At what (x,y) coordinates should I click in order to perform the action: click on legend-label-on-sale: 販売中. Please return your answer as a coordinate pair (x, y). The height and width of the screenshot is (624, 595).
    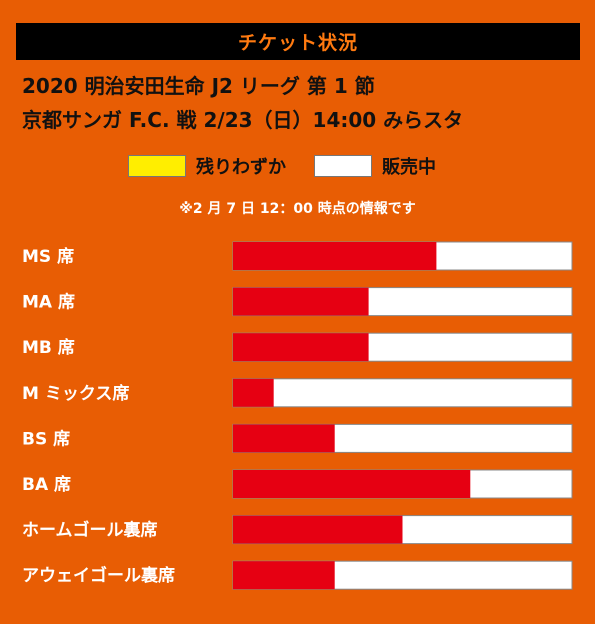
    Looking at the image, I should click on (409, 167).